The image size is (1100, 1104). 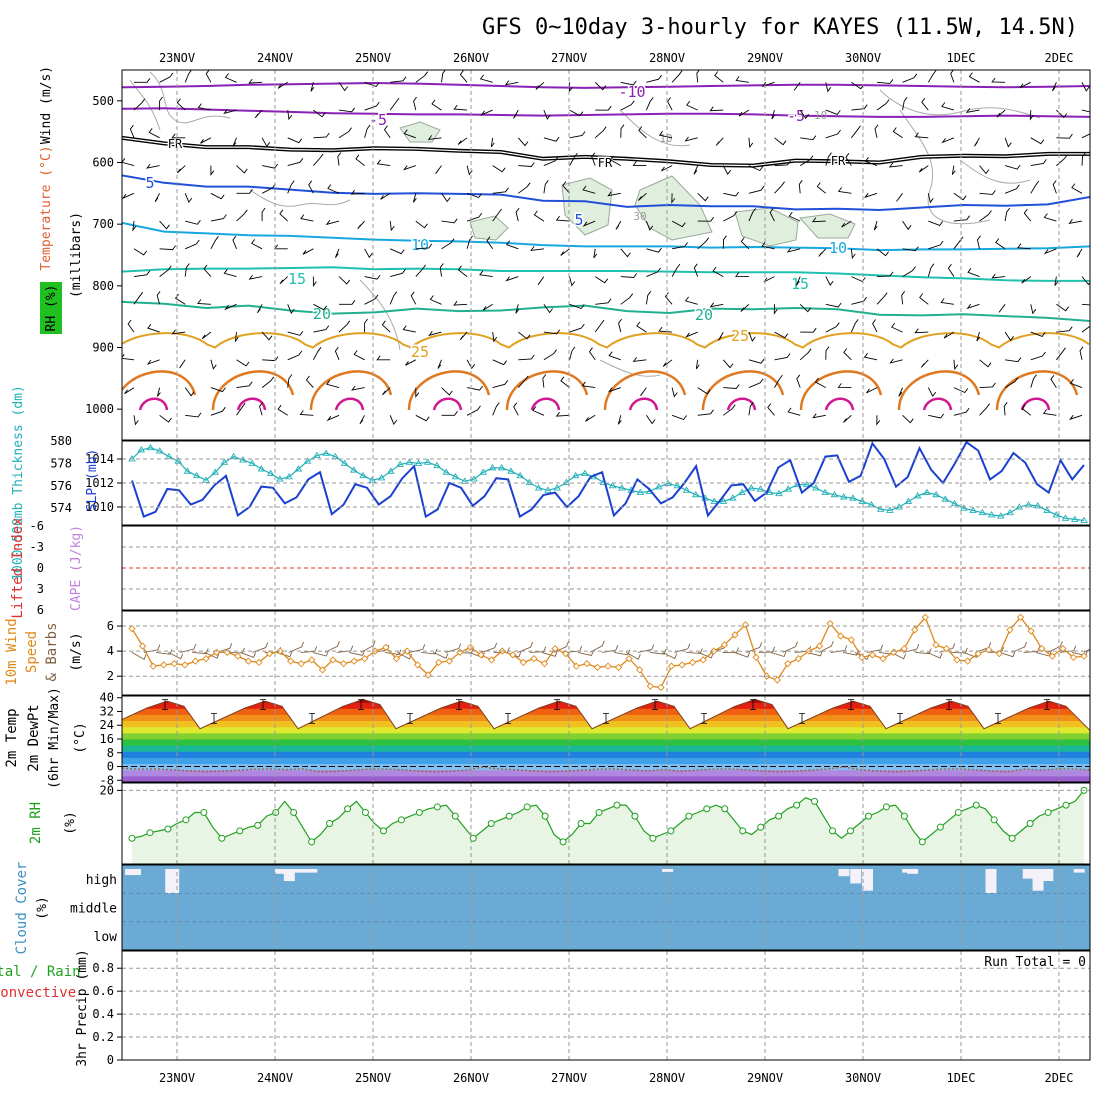 What do you see at coordinates (177, 1078) in the screenshot?
I see `x-tick-label-bottom: 23NOV` at bounding box center [177, 1078].